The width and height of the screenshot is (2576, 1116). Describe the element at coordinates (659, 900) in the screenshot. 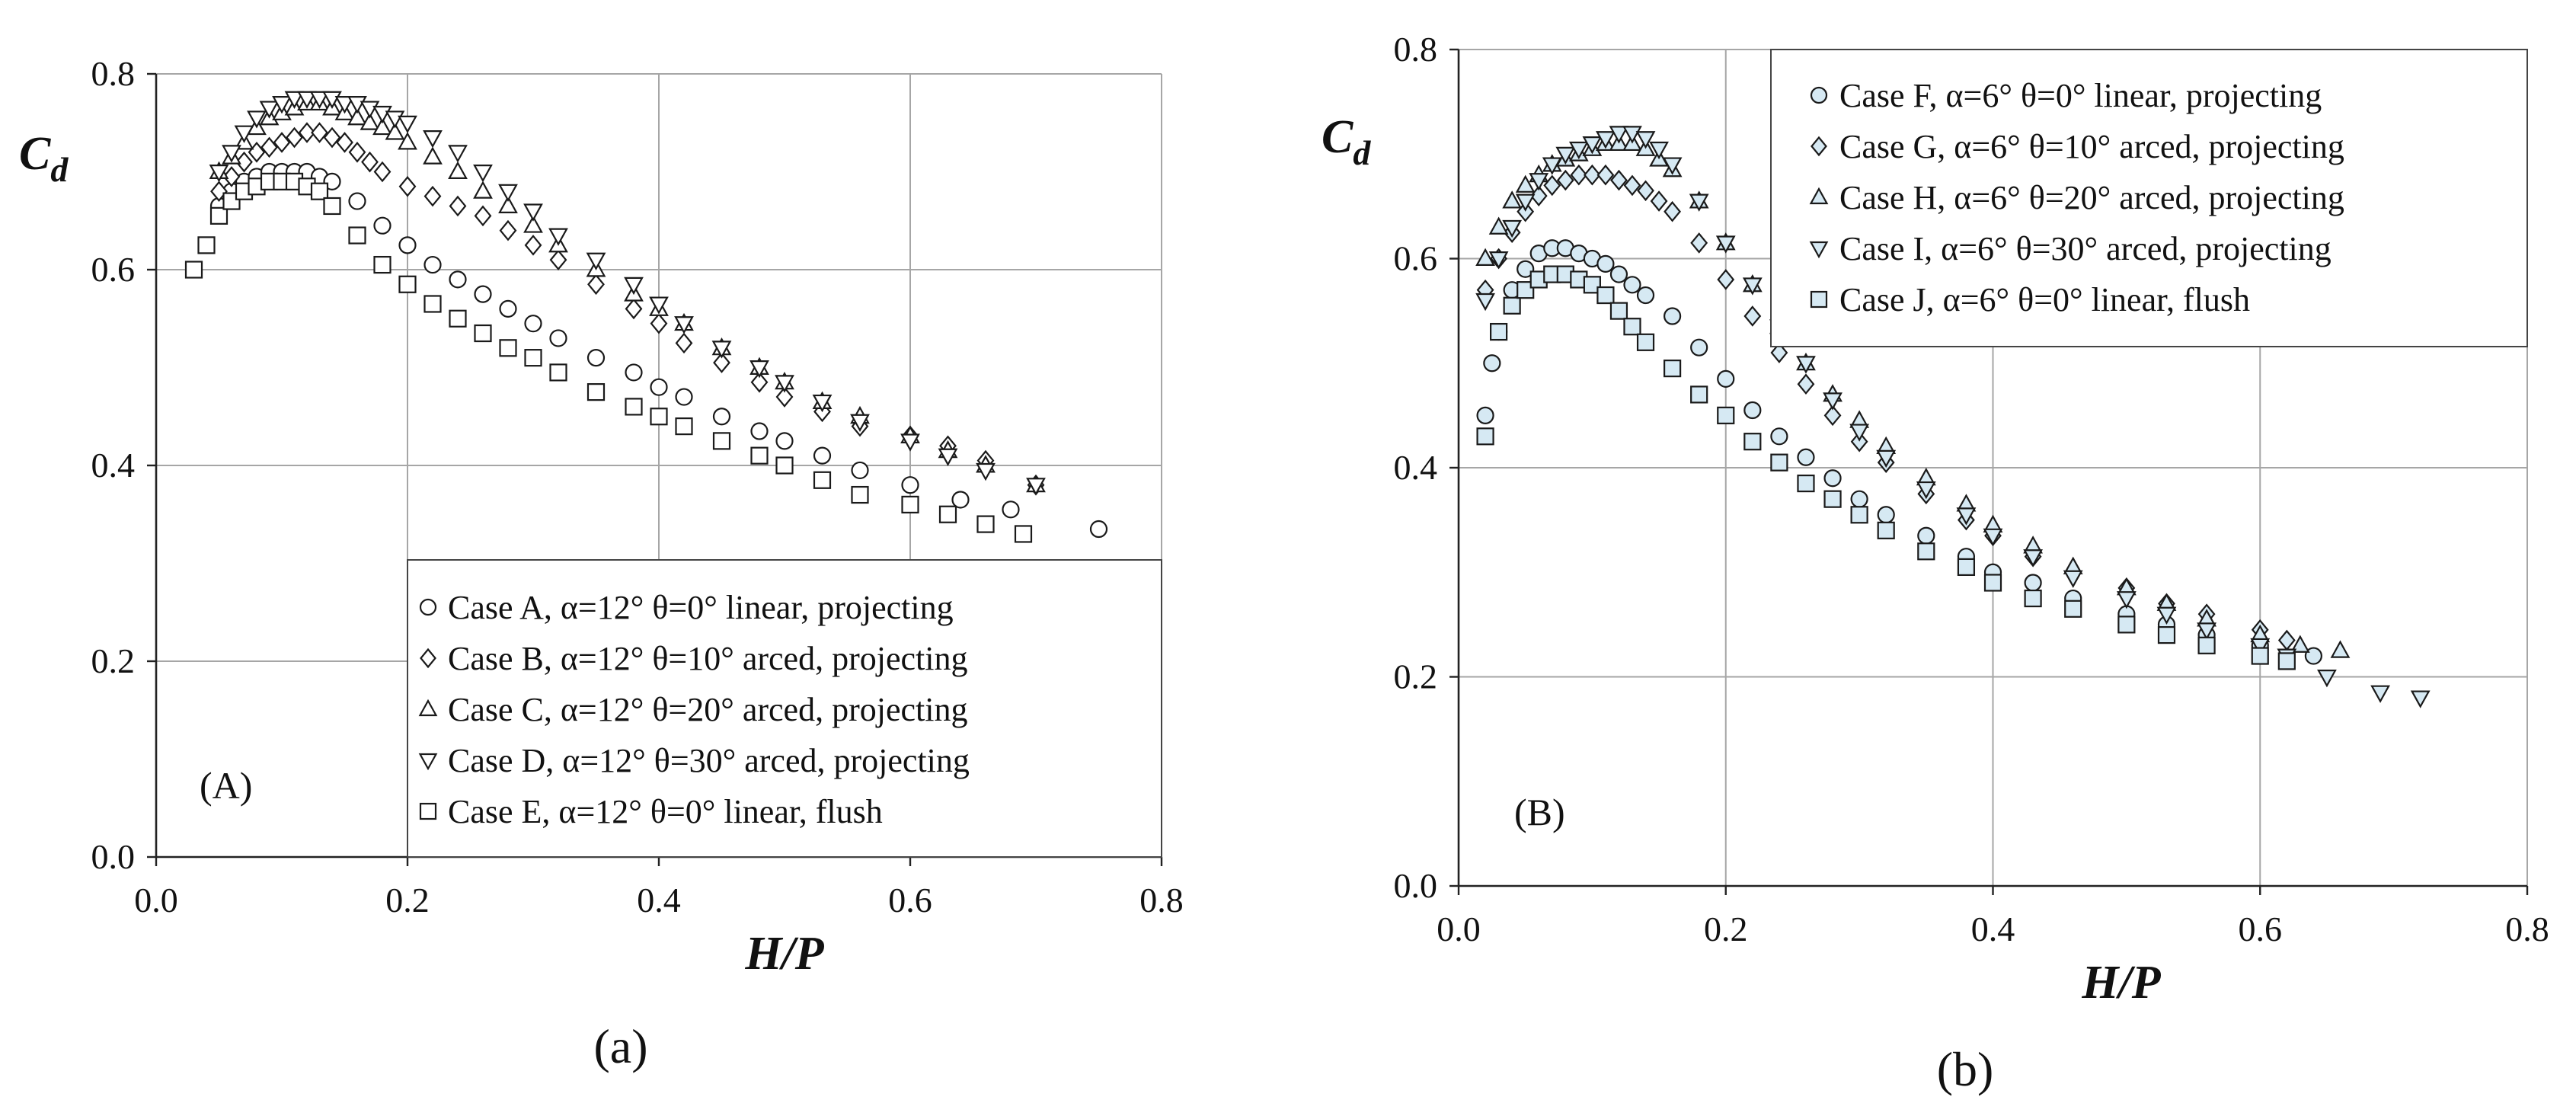

I see `chart-a-xtick-label: 0.4` at that location.